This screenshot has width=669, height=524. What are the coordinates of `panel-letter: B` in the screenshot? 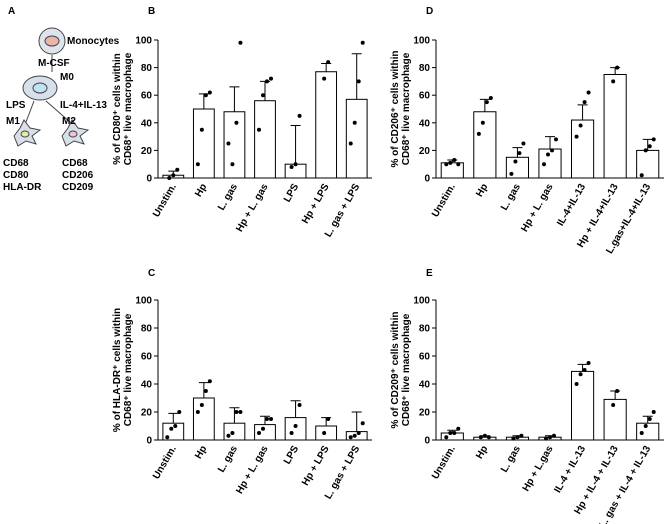 It's located at (151, 11).